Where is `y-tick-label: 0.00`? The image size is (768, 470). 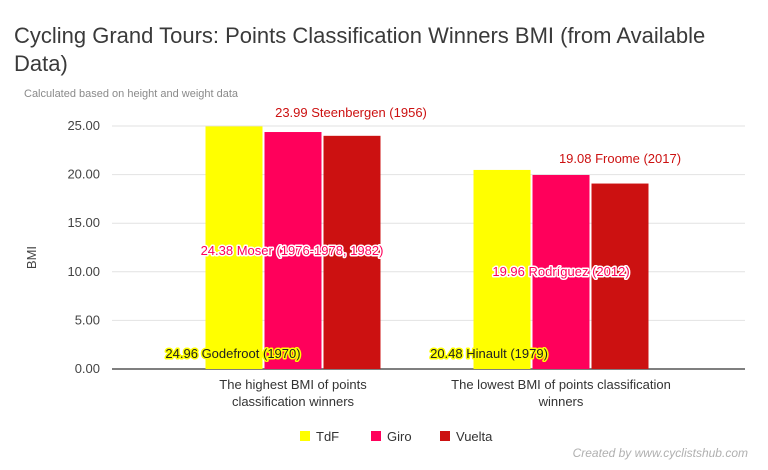
y-tick-label: 0.00 is located at coordinates (87, 368).